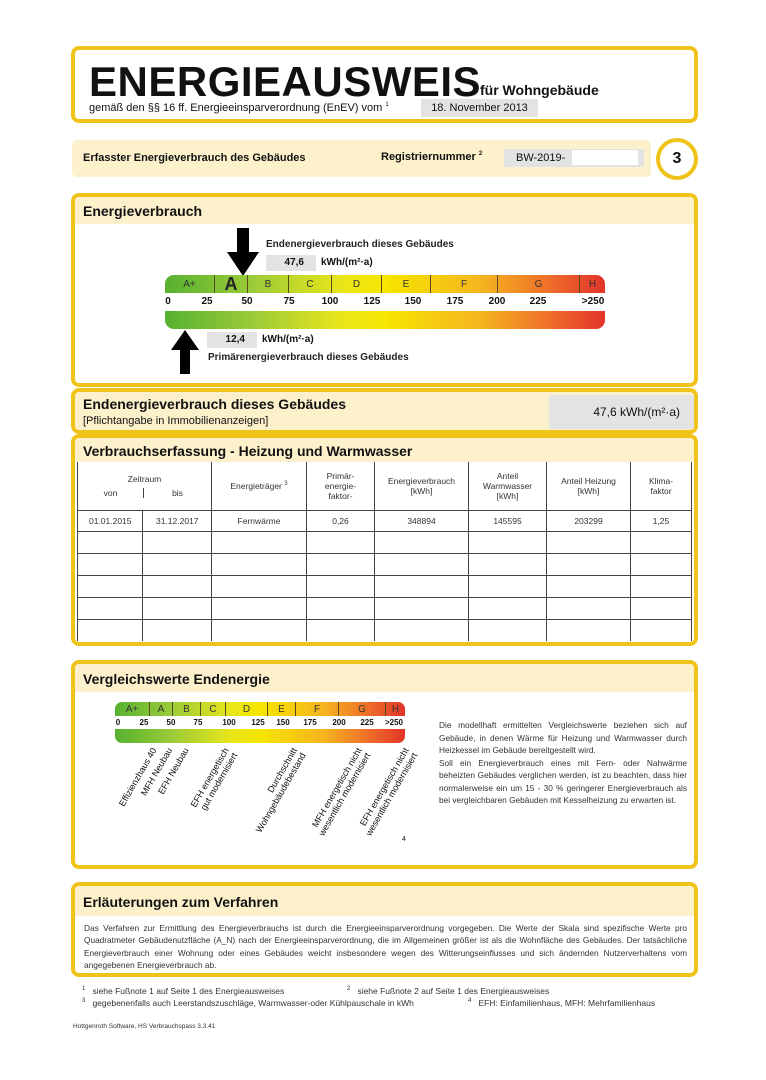 The image size is (766, 1080). What do you see at coordinates (384, 901) in the screenshot?
I see `section-header: Erläuterungen zum Verfahren` at bounding box center [384, 901].